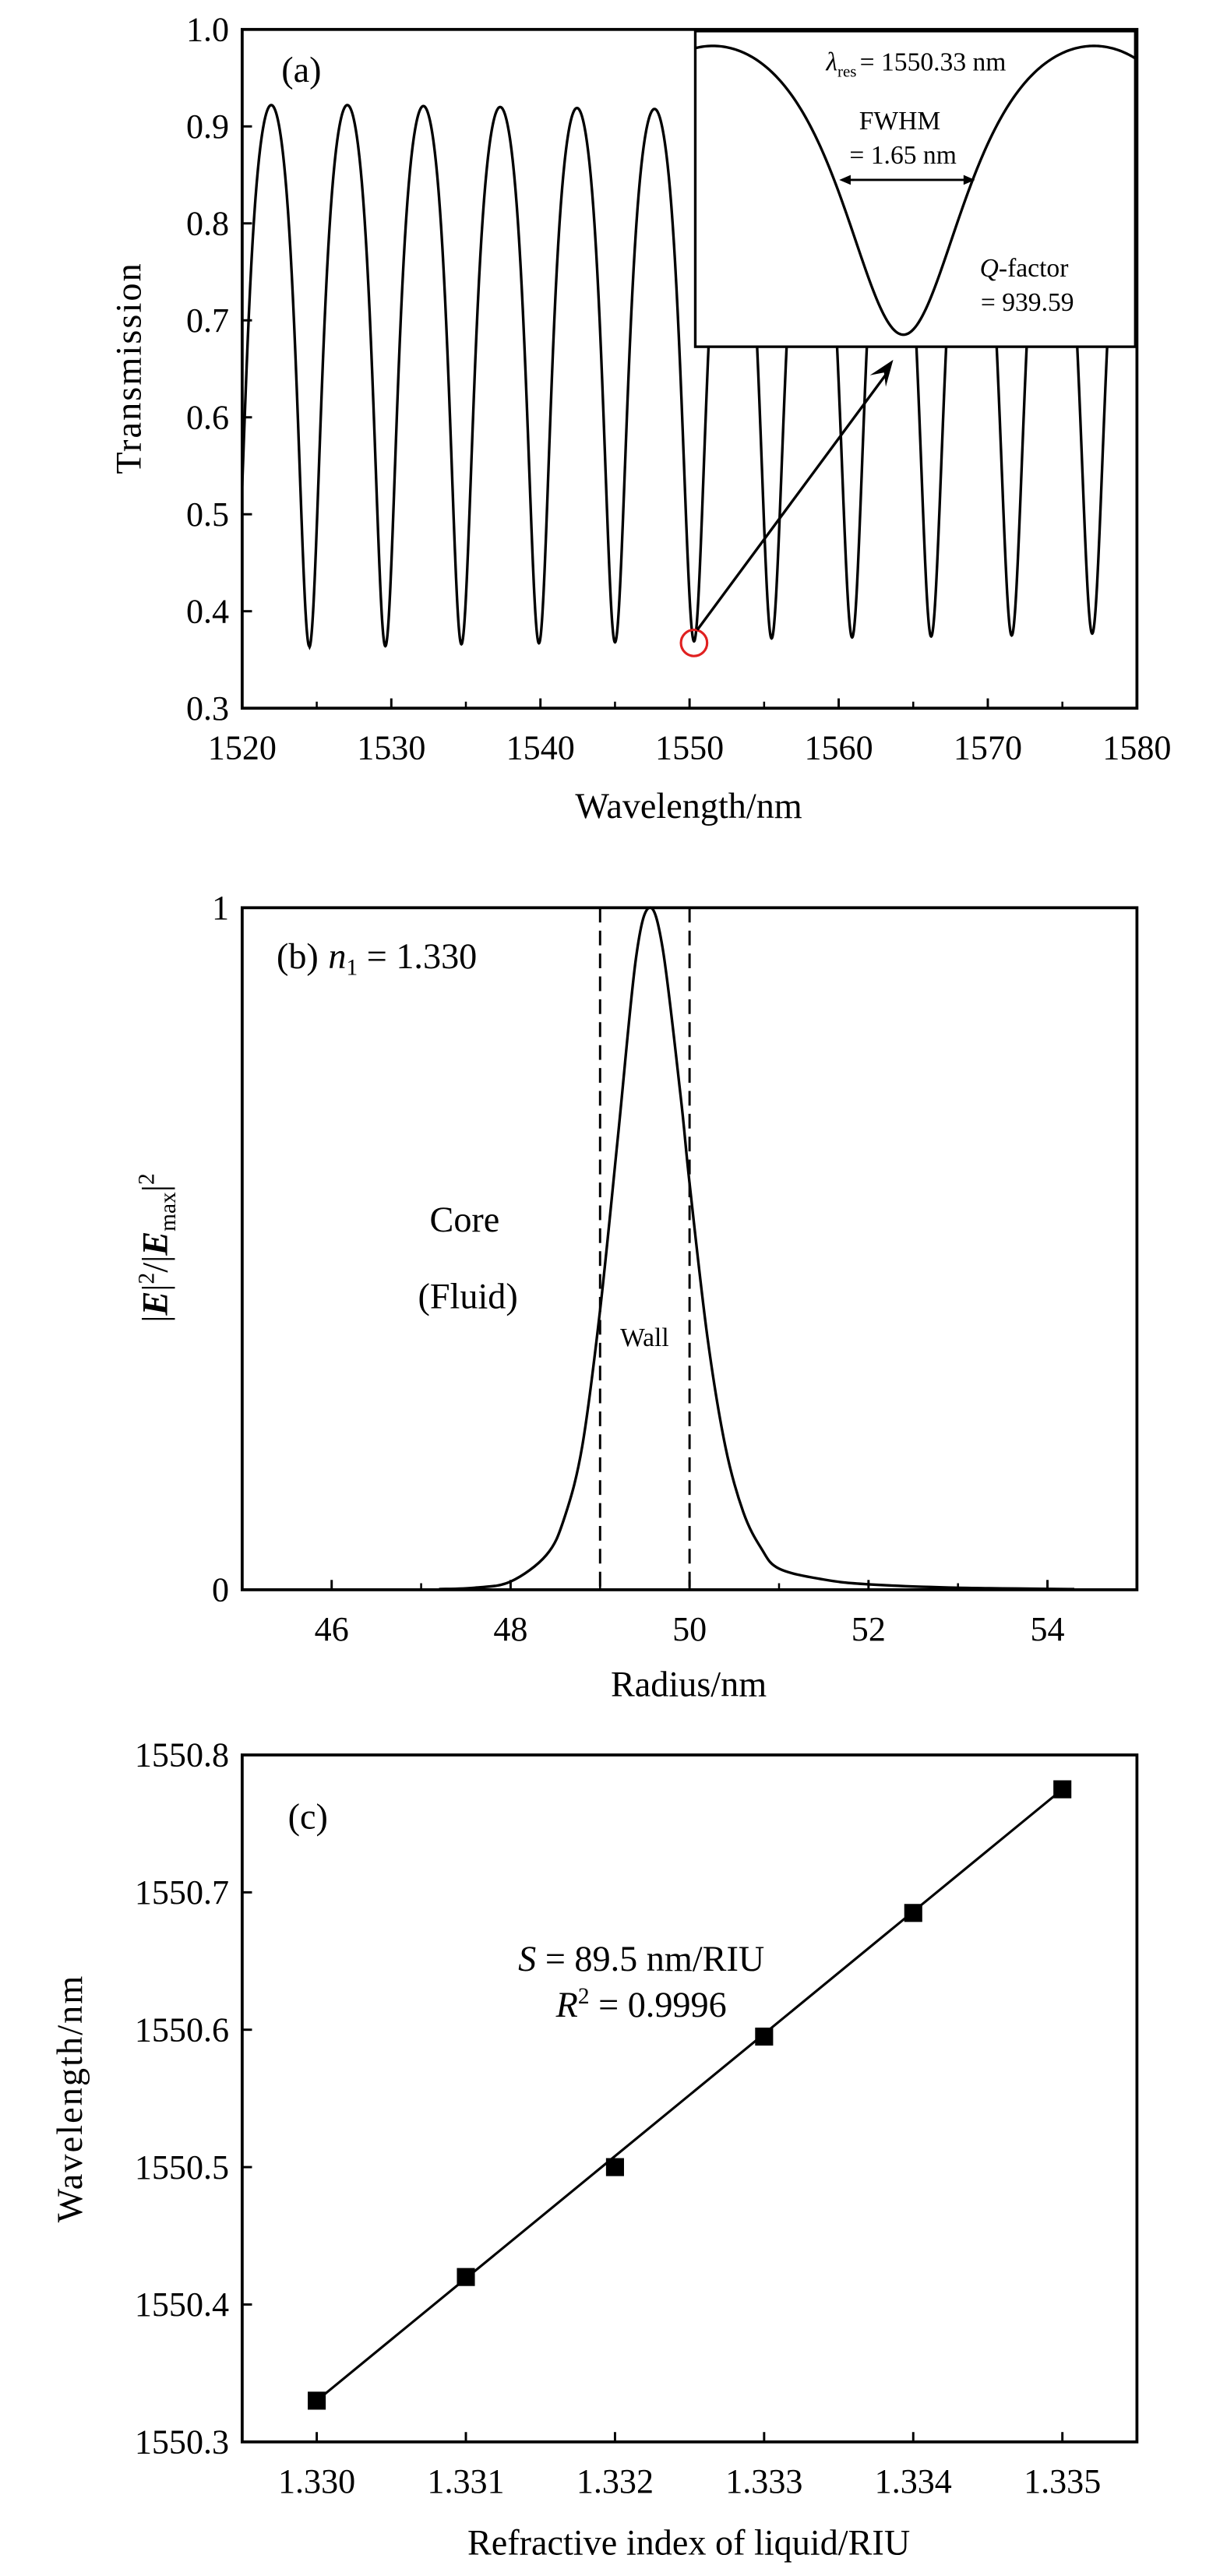 The width and height of the screenshot is (1227, 2576). I want to click on y-tick-label: 1550.7, so click(182, 1893).